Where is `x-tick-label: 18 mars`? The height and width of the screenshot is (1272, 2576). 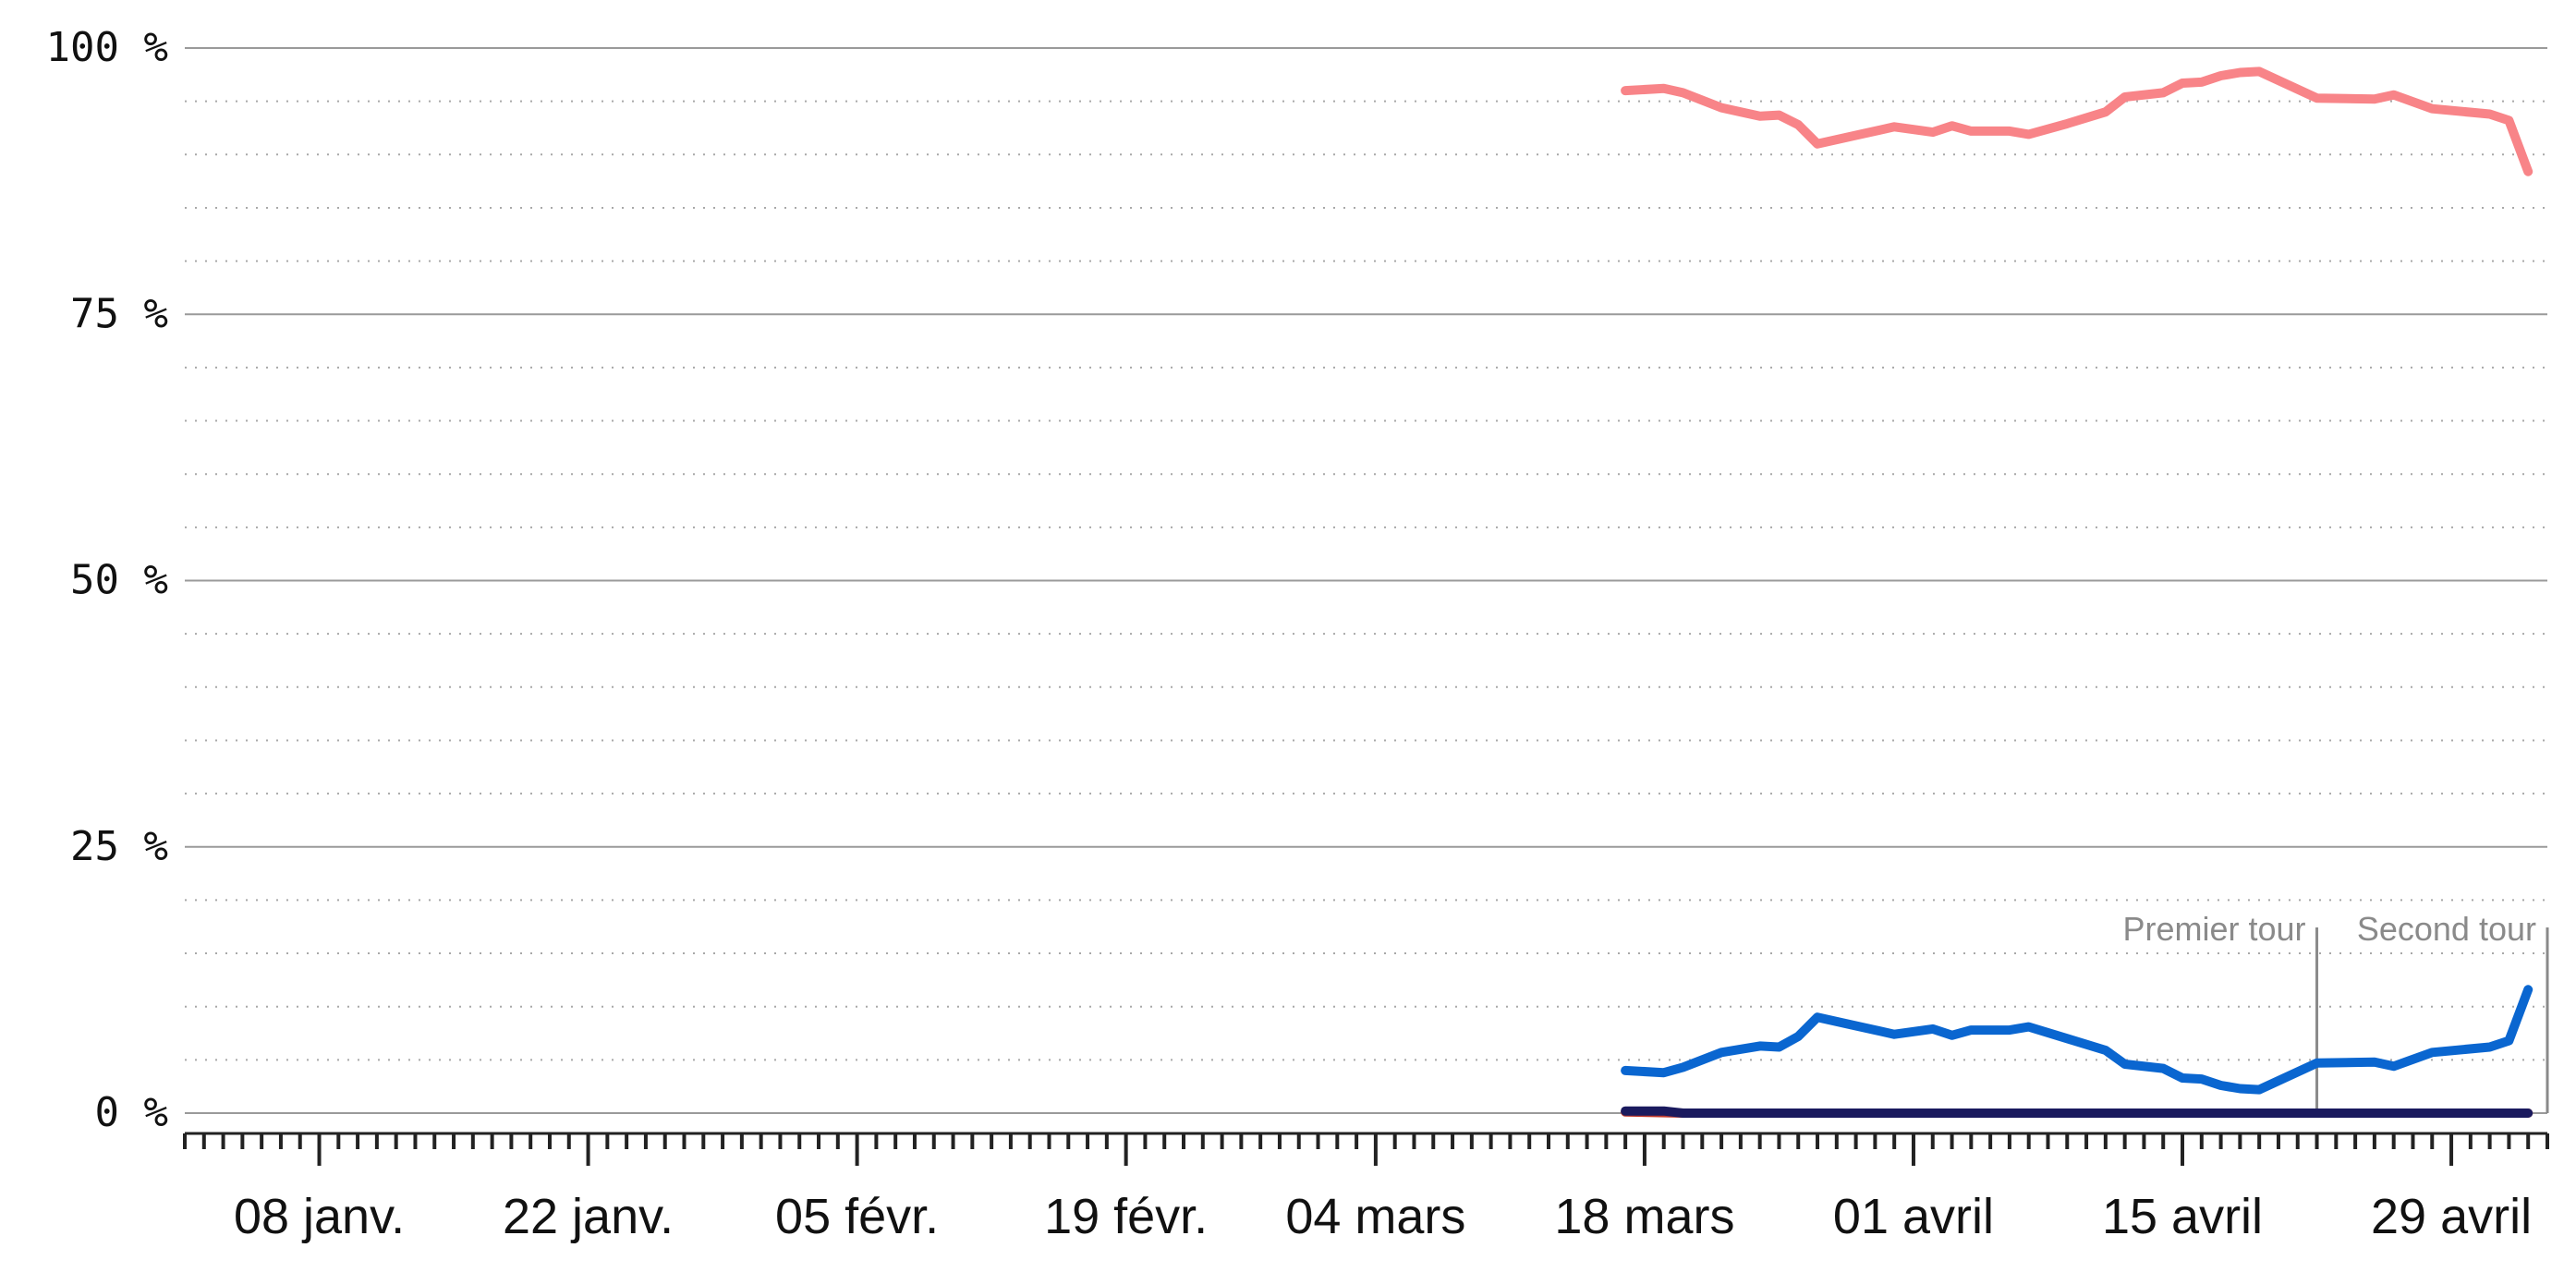
x-tick-label: 18 mars is located at coordinates (1644, 1216).